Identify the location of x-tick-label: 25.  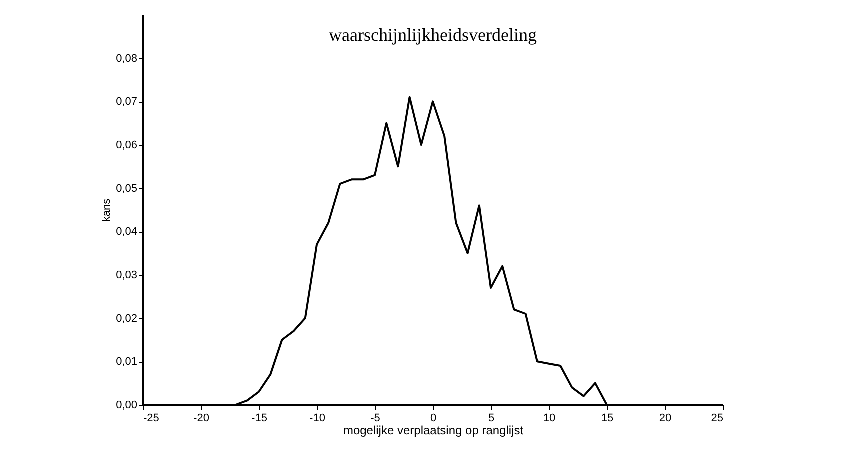
(717, 418).